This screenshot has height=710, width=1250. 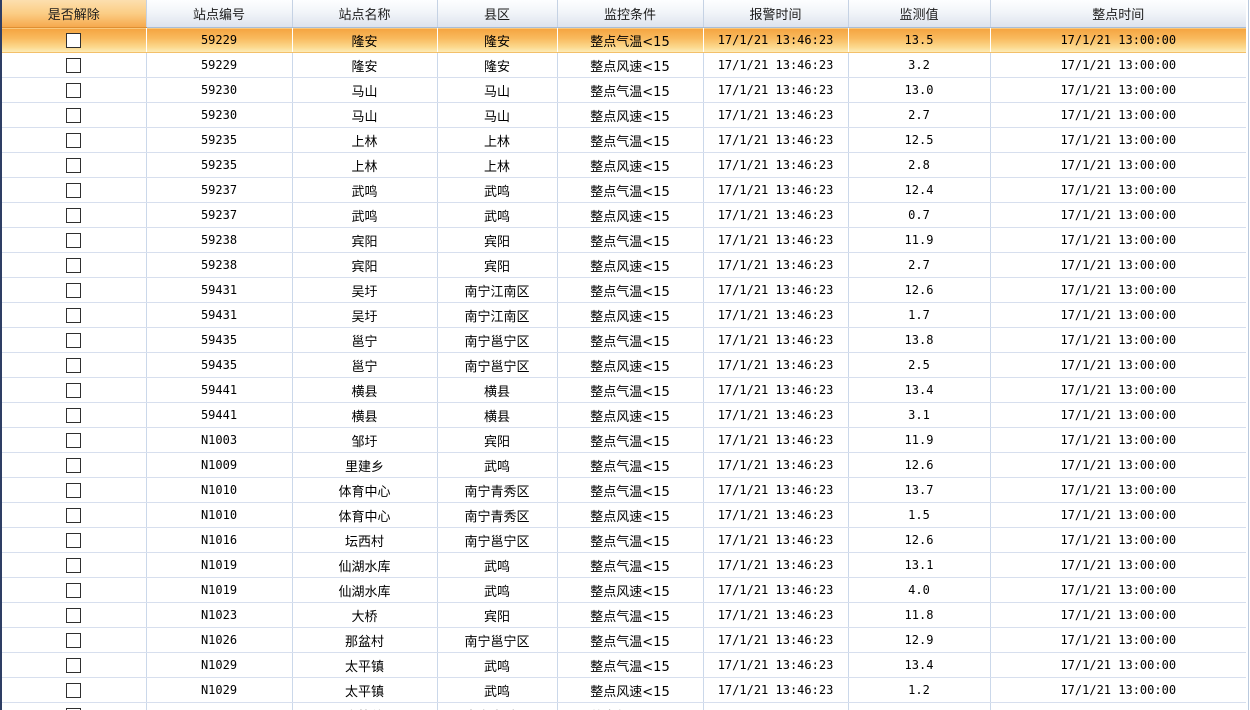 I want to click on column-header-station-name: 站点名称, so click(x=365, y=14).